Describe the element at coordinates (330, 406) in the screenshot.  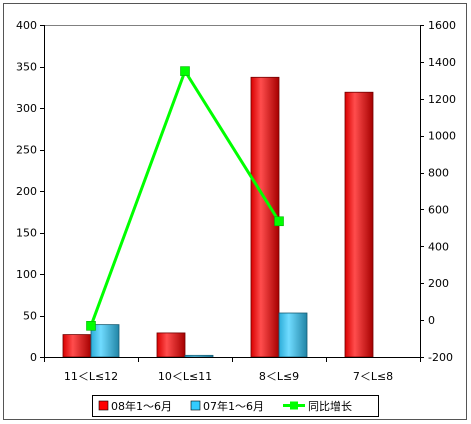
I see `legend-label-growth: 同比增长` at that location.